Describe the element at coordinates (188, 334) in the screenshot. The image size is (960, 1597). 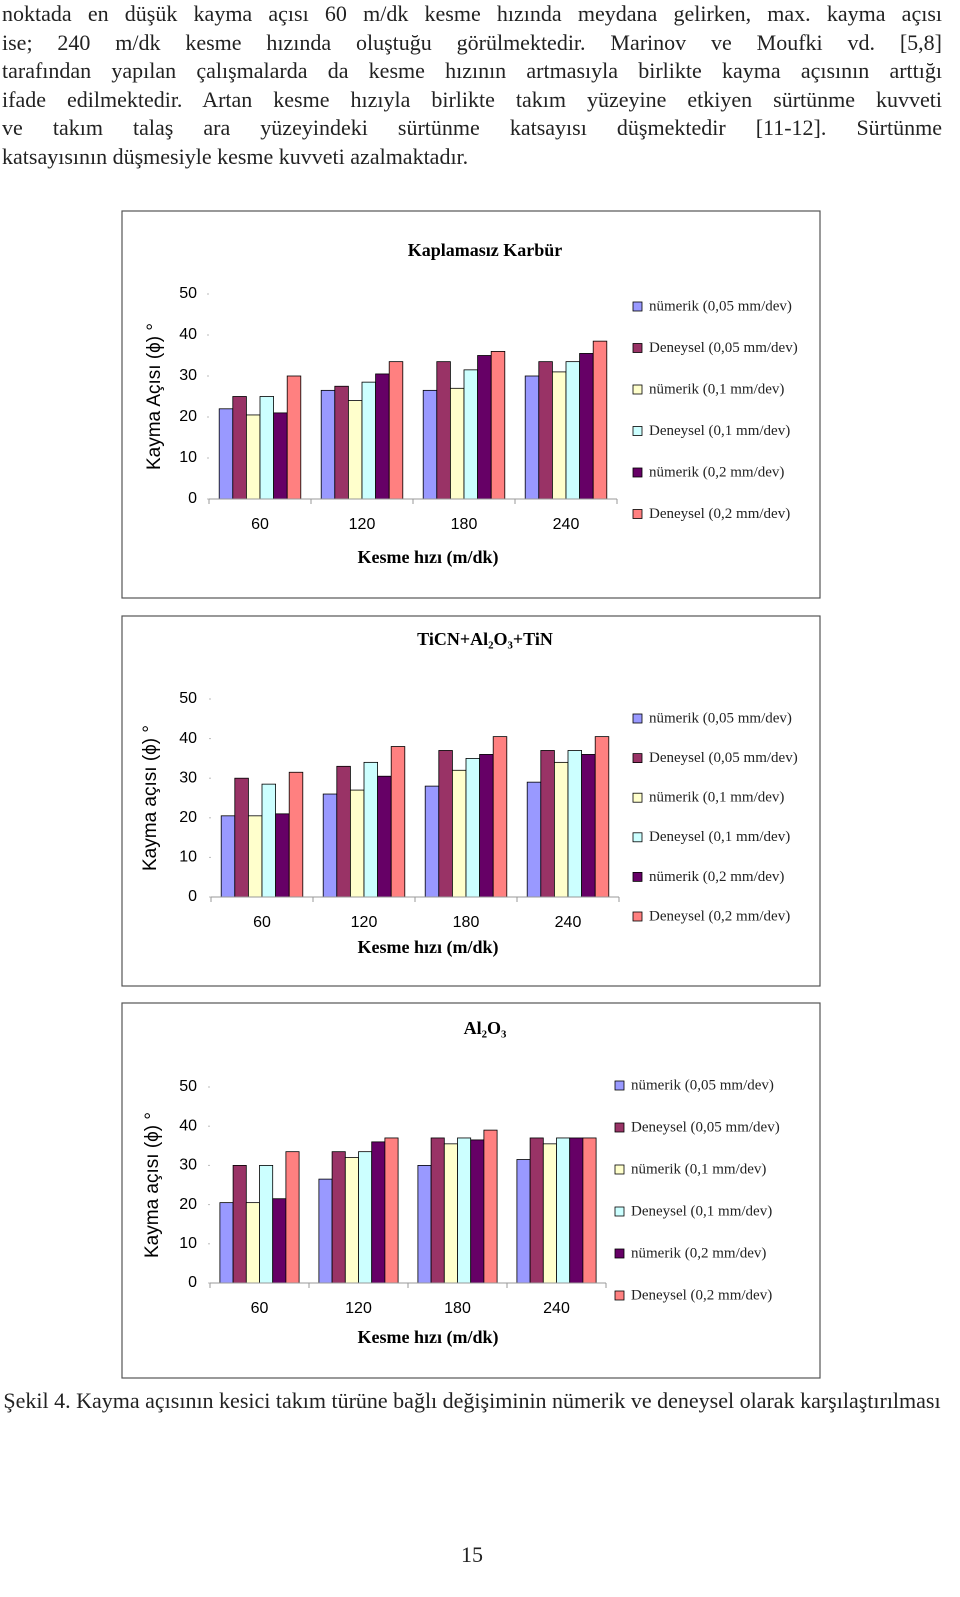
I see `y-tick-label: 40` at that location.